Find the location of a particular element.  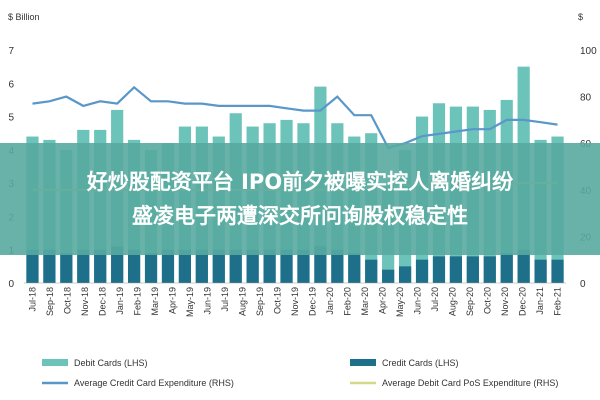

x-tick-label: Aug-20 is located at coordinates (452, 301).